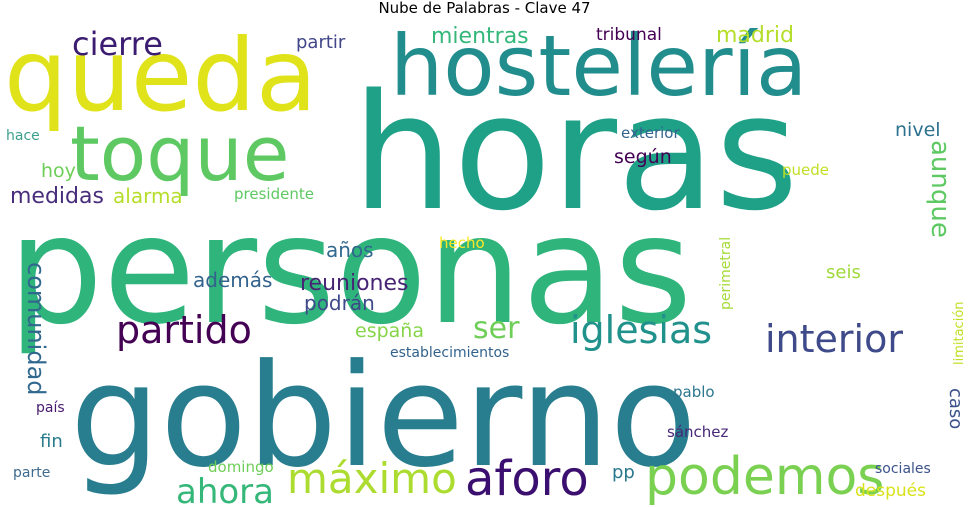 The image size is (969, 507). I want to click on word-hosteleria: hostelería, so click(598, 66).